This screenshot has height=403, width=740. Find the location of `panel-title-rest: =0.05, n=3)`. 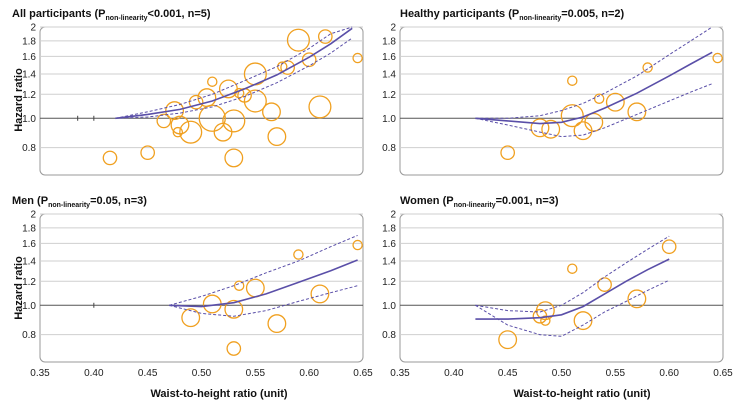

panel-title-rest: =0.05, n=3) is located at coordinates (118, 201).